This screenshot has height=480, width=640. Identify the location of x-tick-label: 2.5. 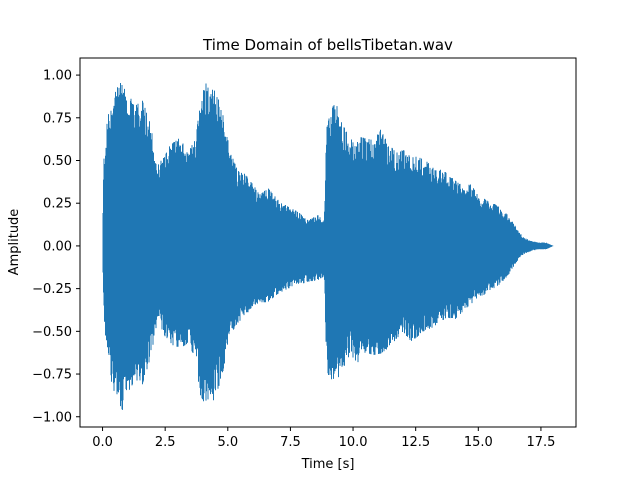
(165, 442).